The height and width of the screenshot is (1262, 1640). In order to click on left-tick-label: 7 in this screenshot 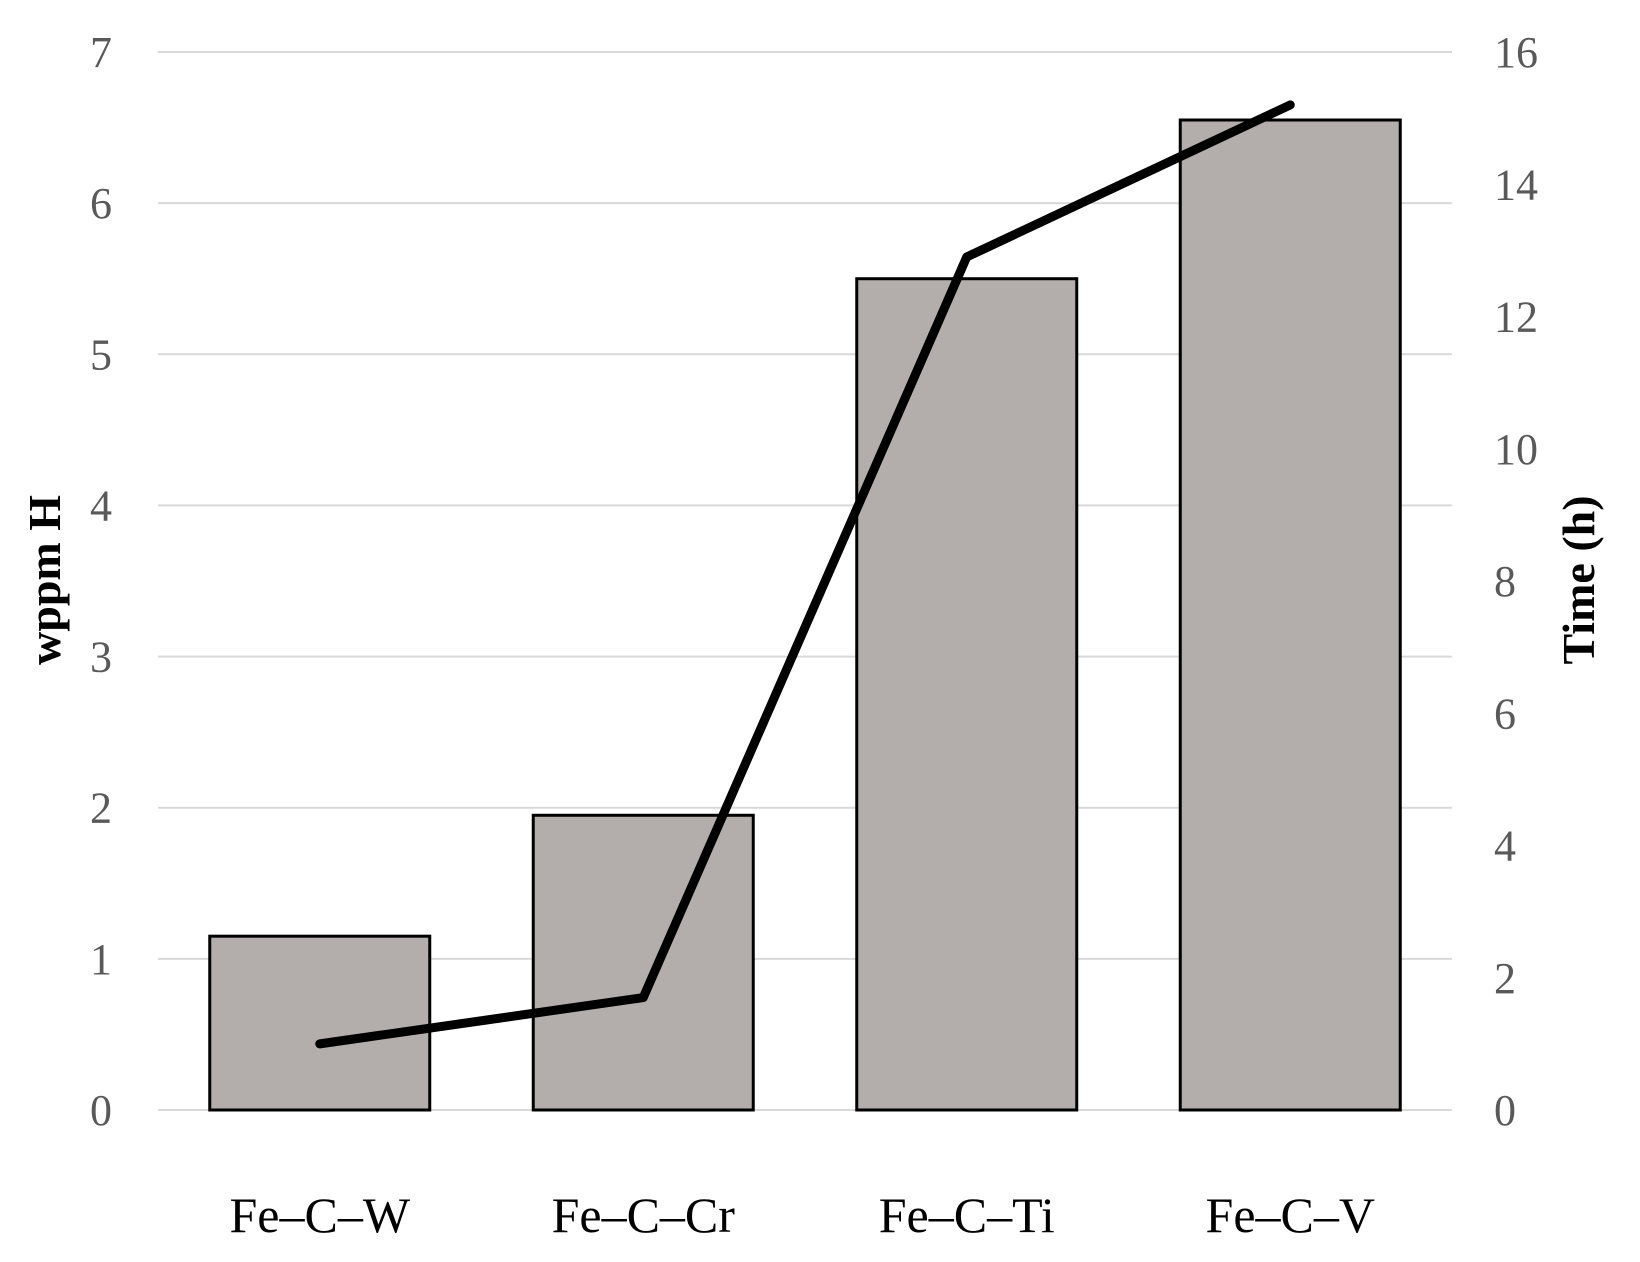, I will do `click(101, 52)`.